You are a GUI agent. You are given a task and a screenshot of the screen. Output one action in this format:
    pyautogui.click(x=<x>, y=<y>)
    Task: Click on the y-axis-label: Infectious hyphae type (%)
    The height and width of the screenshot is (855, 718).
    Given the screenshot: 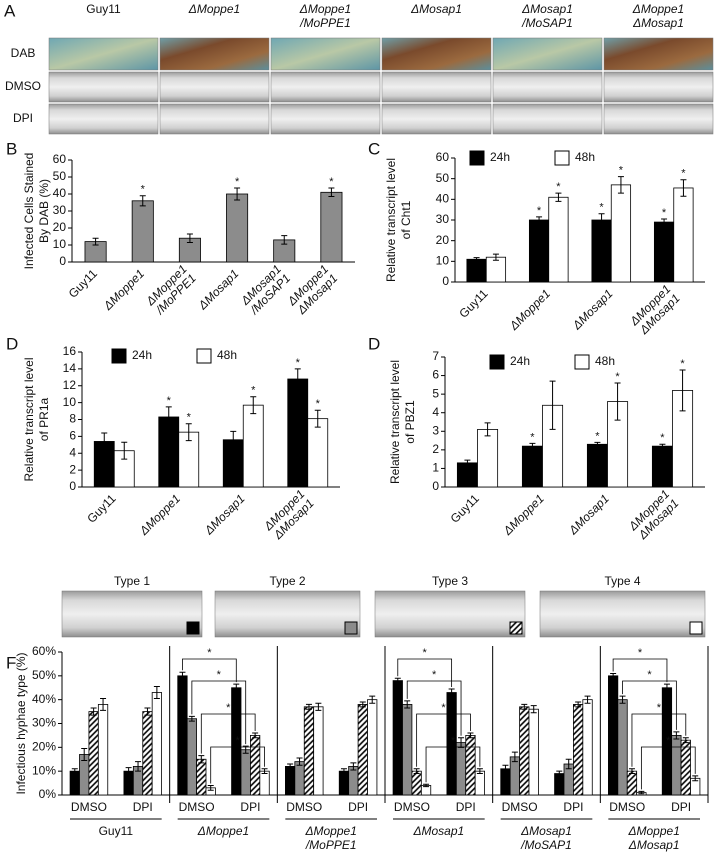 What is the action you would take?
    pyautogui.click(x=21, y=723)
    